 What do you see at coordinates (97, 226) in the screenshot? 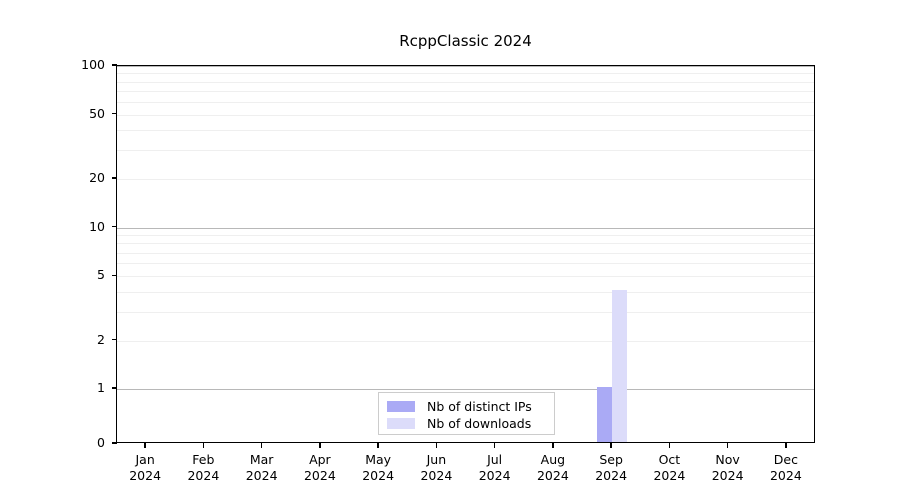
I see `y-axis-tick-label: 10` at bounding box center [97, 226].